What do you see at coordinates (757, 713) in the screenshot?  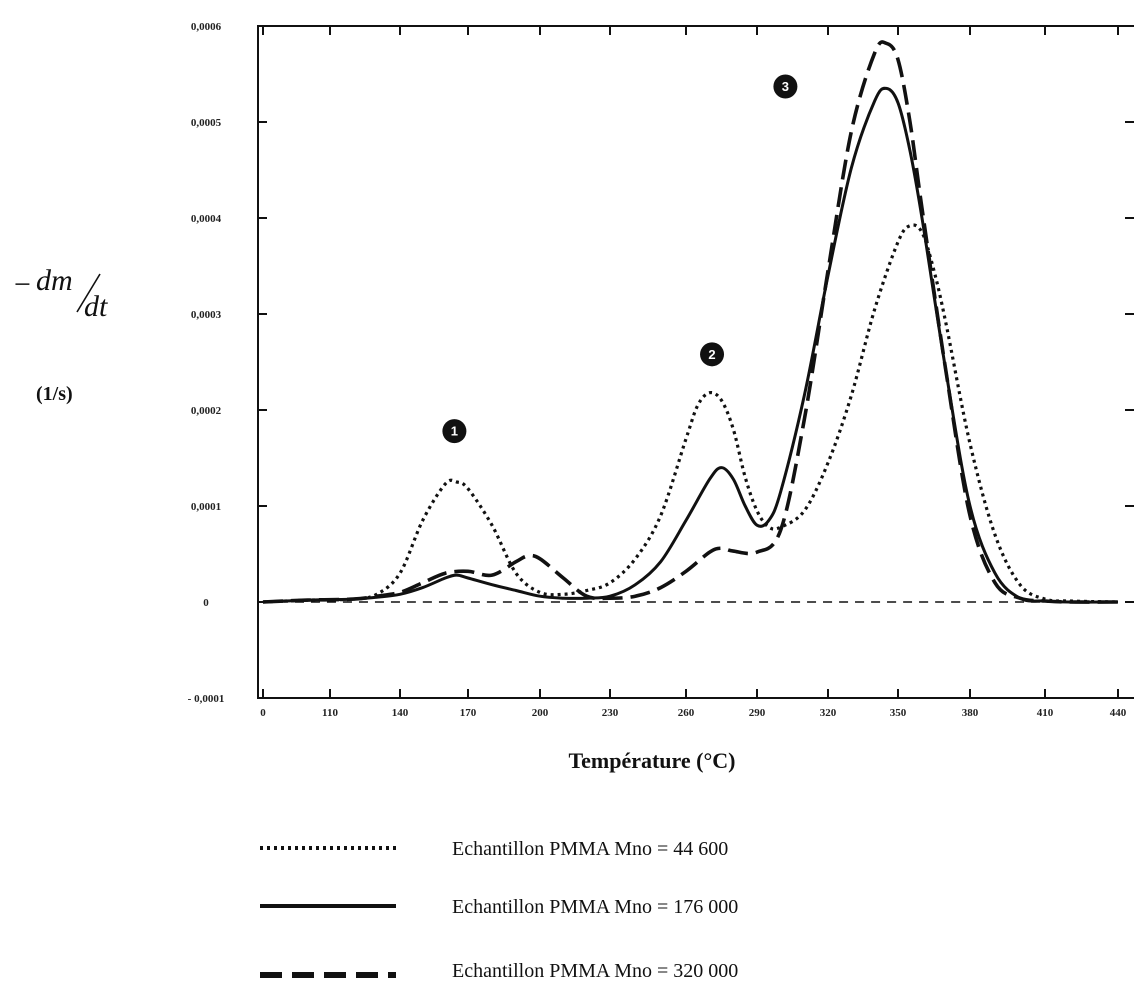 I see `x-tick-label: 290` at bounding box center [757, 713].